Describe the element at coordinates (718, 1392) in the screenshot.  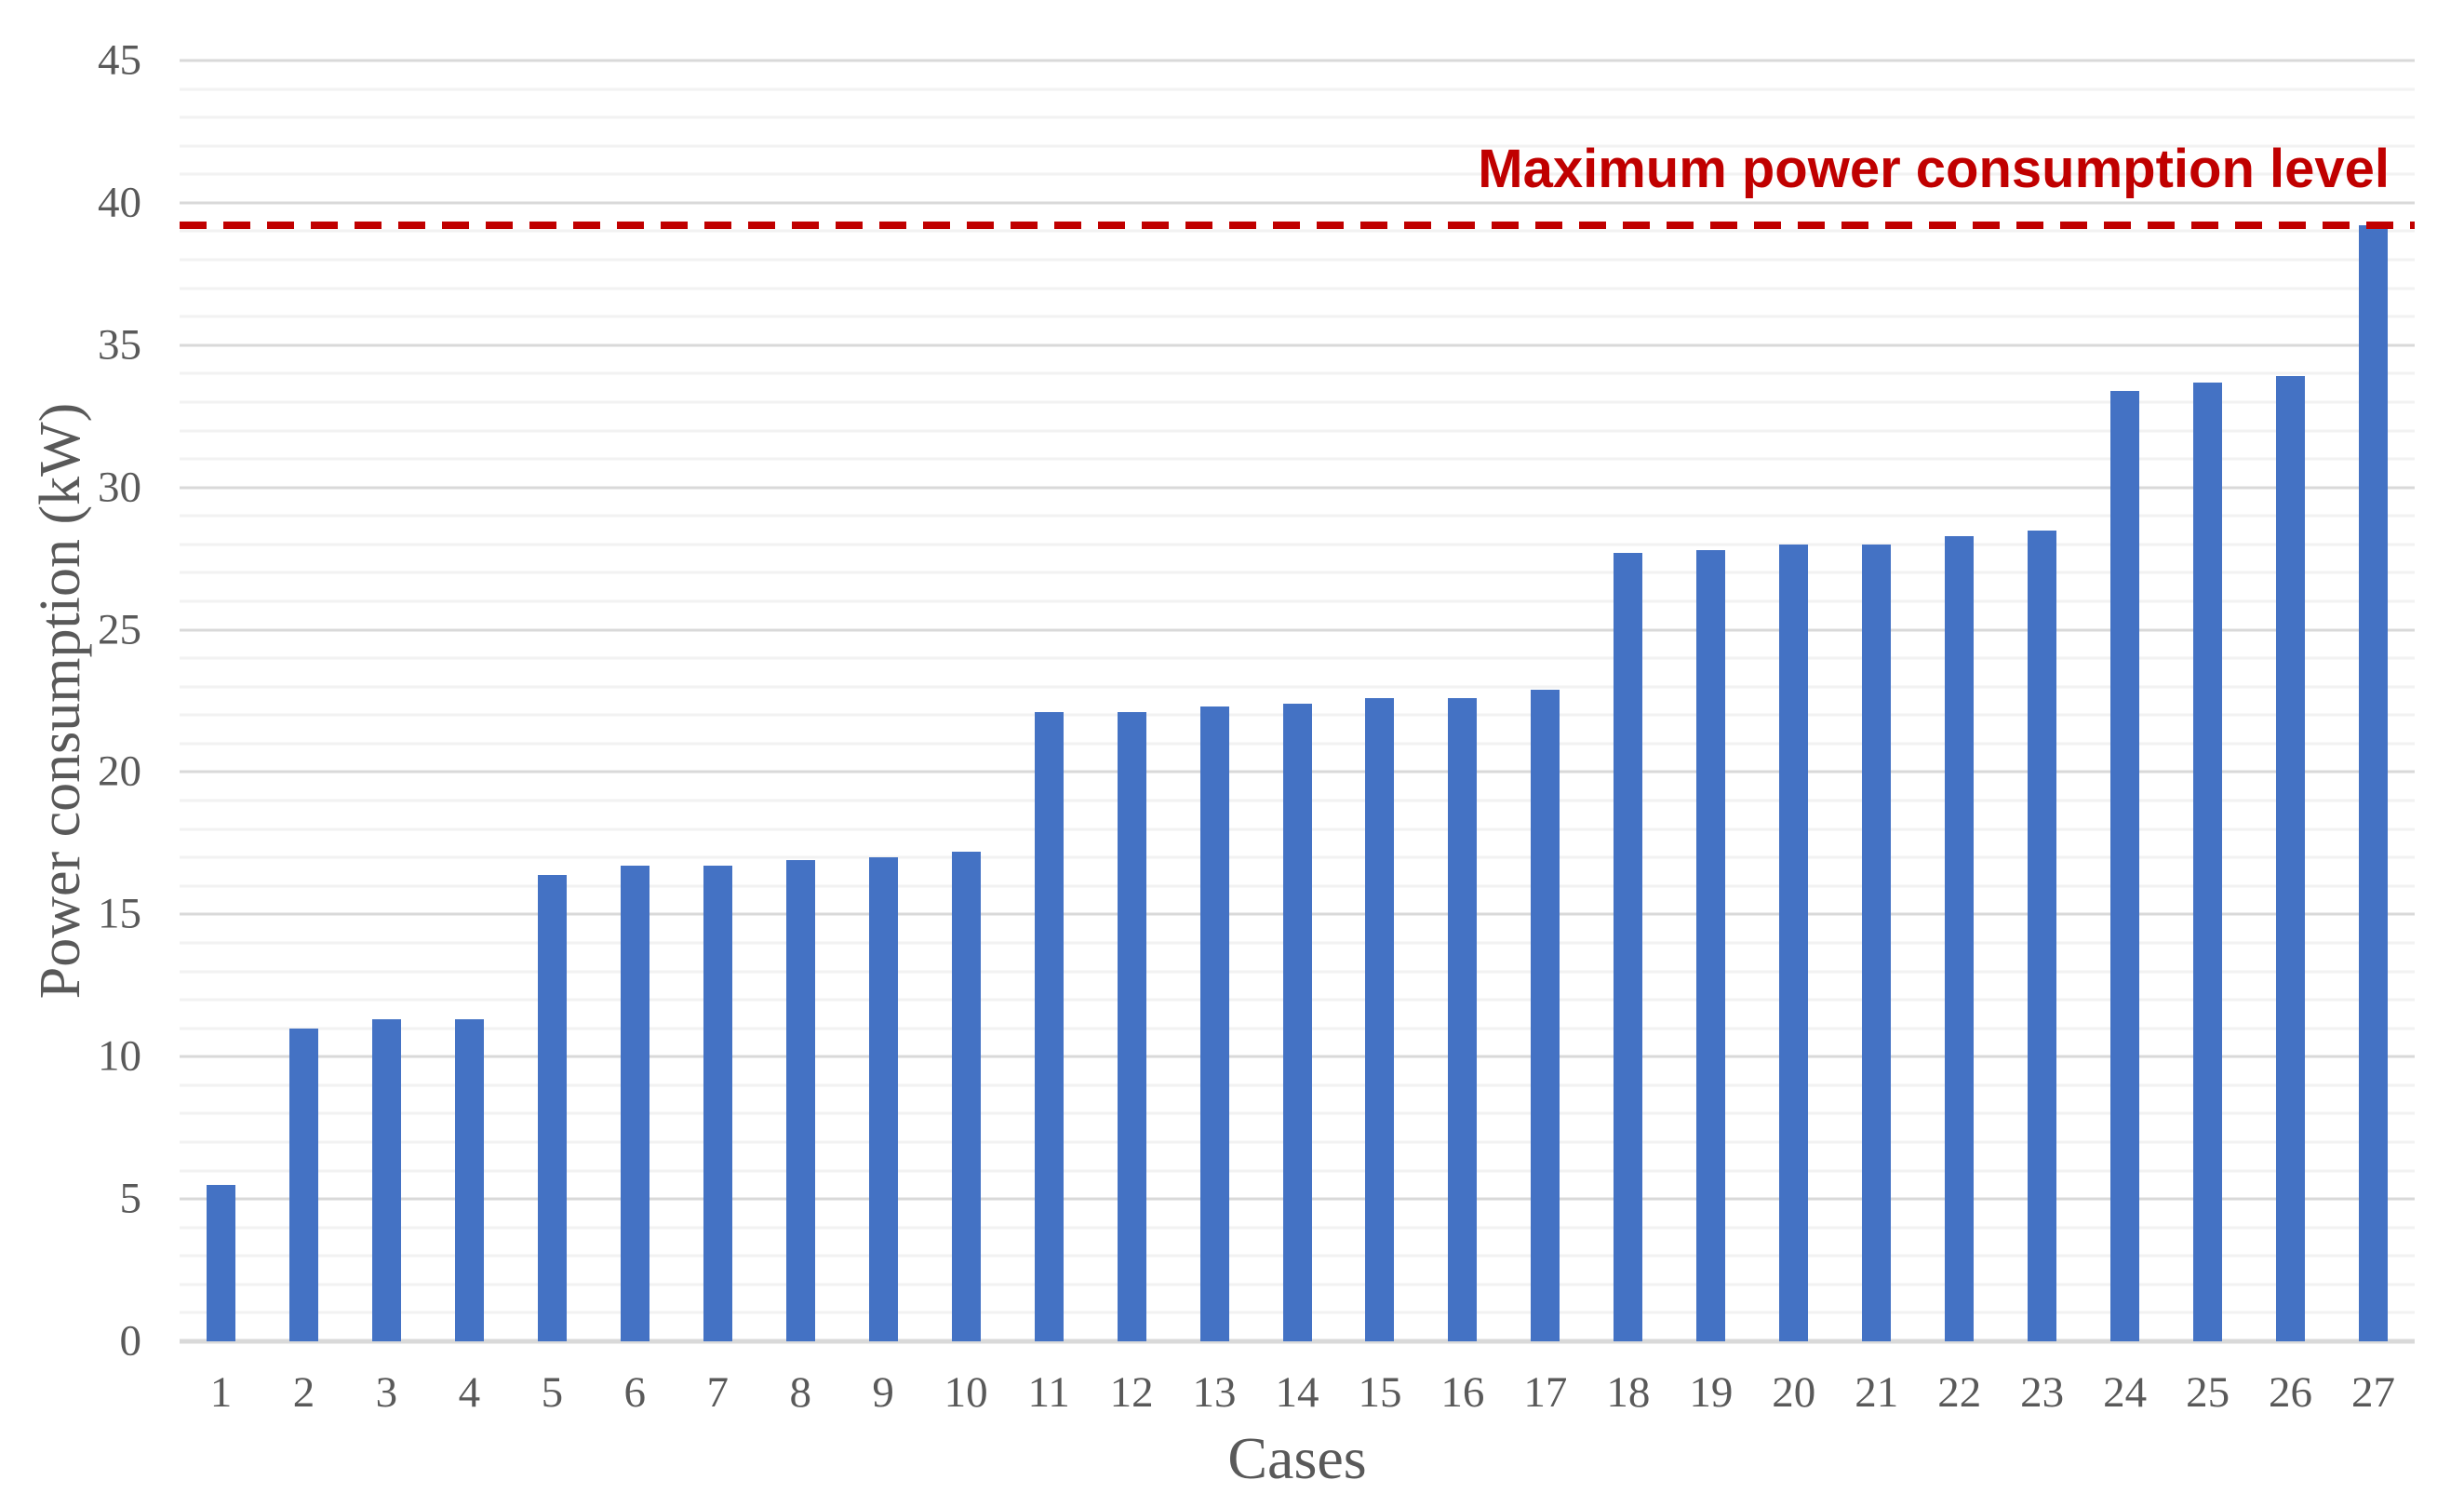
I see `x-tick-label-7: 7` at that location.